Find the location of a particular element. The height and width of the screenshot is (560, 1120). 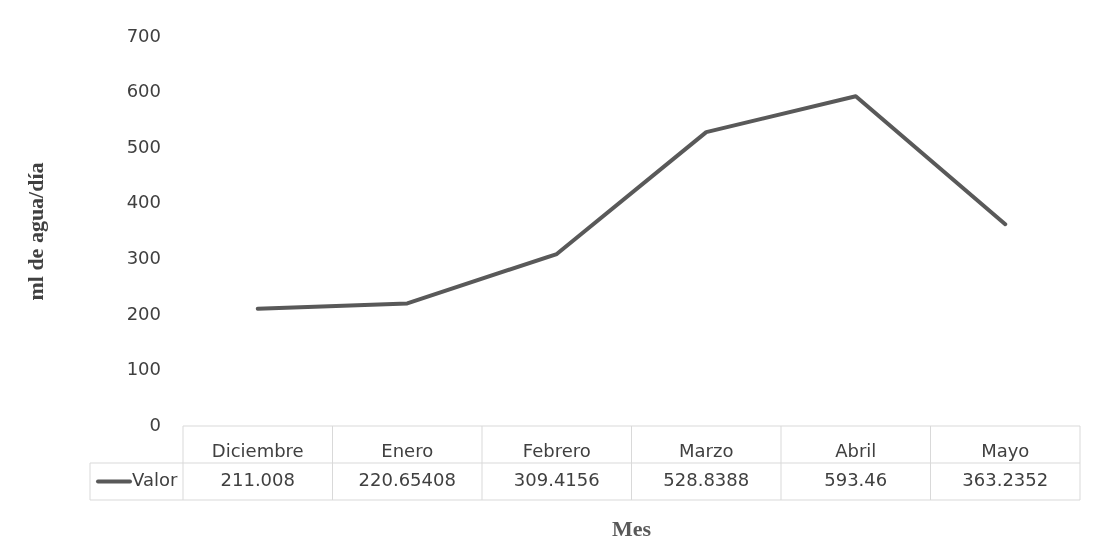

y-tick-label: 300 is located at coordinates (143, 257).